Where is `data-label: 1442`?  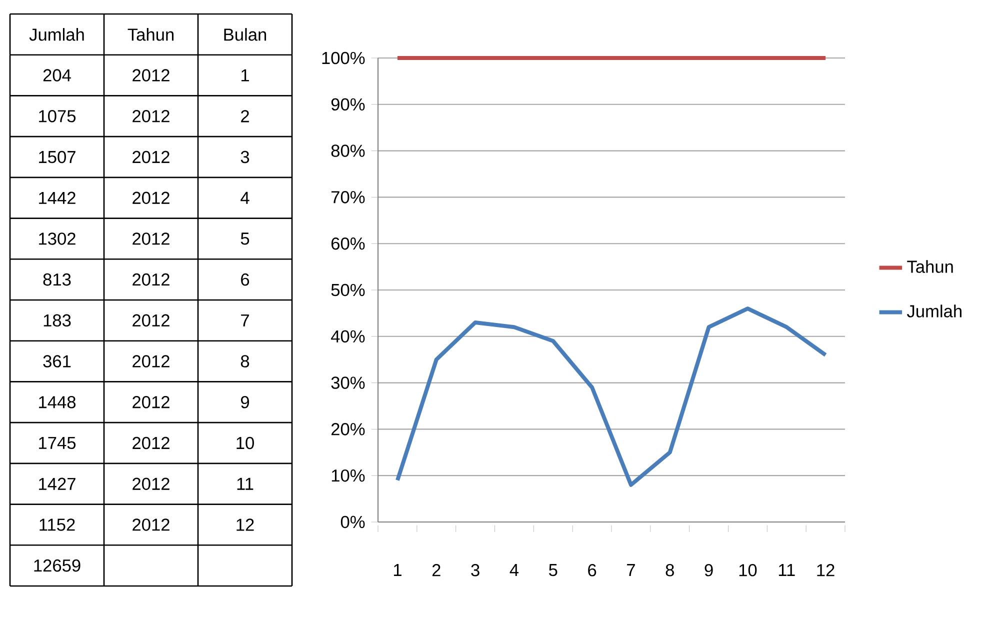
data-label: 1442 is located at coordinates (57, 198).